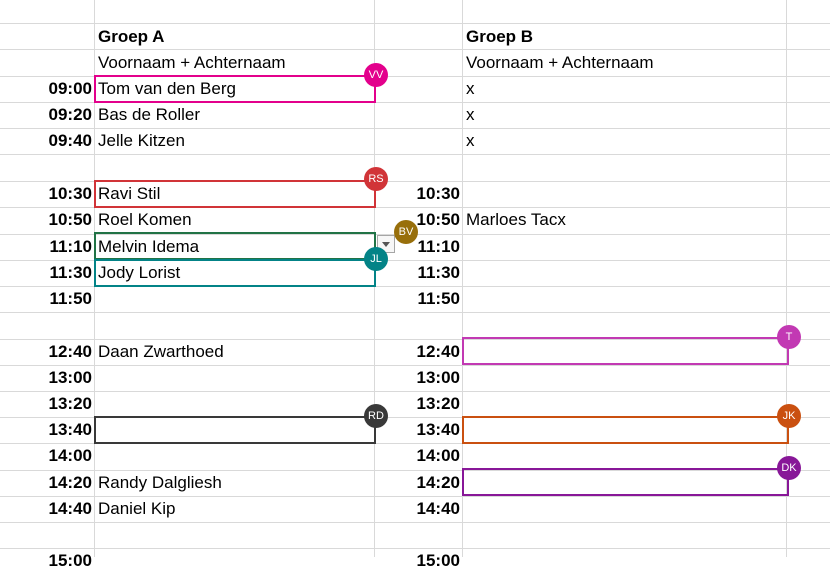 The image size is (830, 574). Describe the element at coordinates (625, 482) in the screenshot. I see `selection-box-dk` at that location.